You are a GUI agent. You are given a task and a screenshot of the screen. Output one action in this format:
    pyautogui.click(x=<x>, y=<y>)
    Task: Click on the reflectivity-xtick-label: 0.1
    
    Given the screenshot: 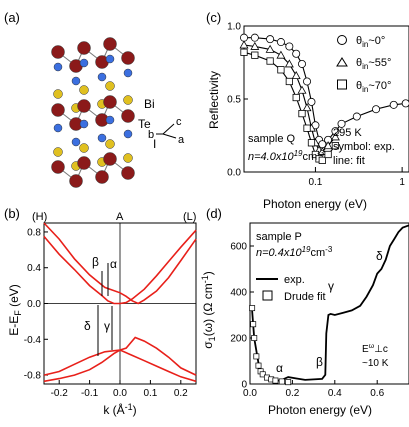 What is the action you would take?
    pyautogui.click(x=315, y=182)
    